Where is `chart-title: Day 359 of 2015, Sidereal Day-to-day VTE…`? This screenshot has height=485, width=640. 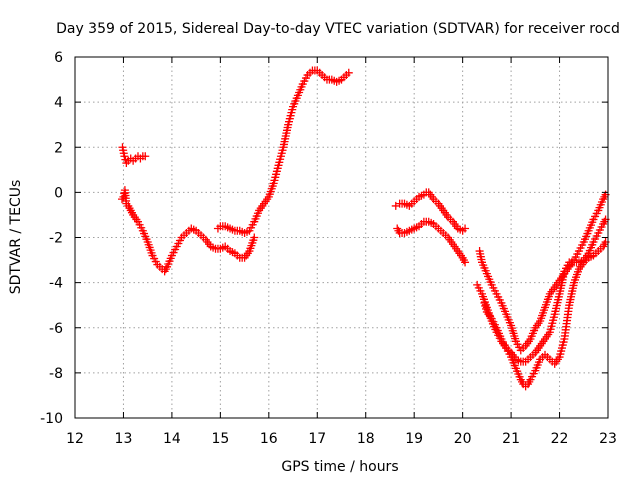
chart-title: Day 359 of 2015, Sidereal Day-to-day VTE… is located at coordinates (338, 29).